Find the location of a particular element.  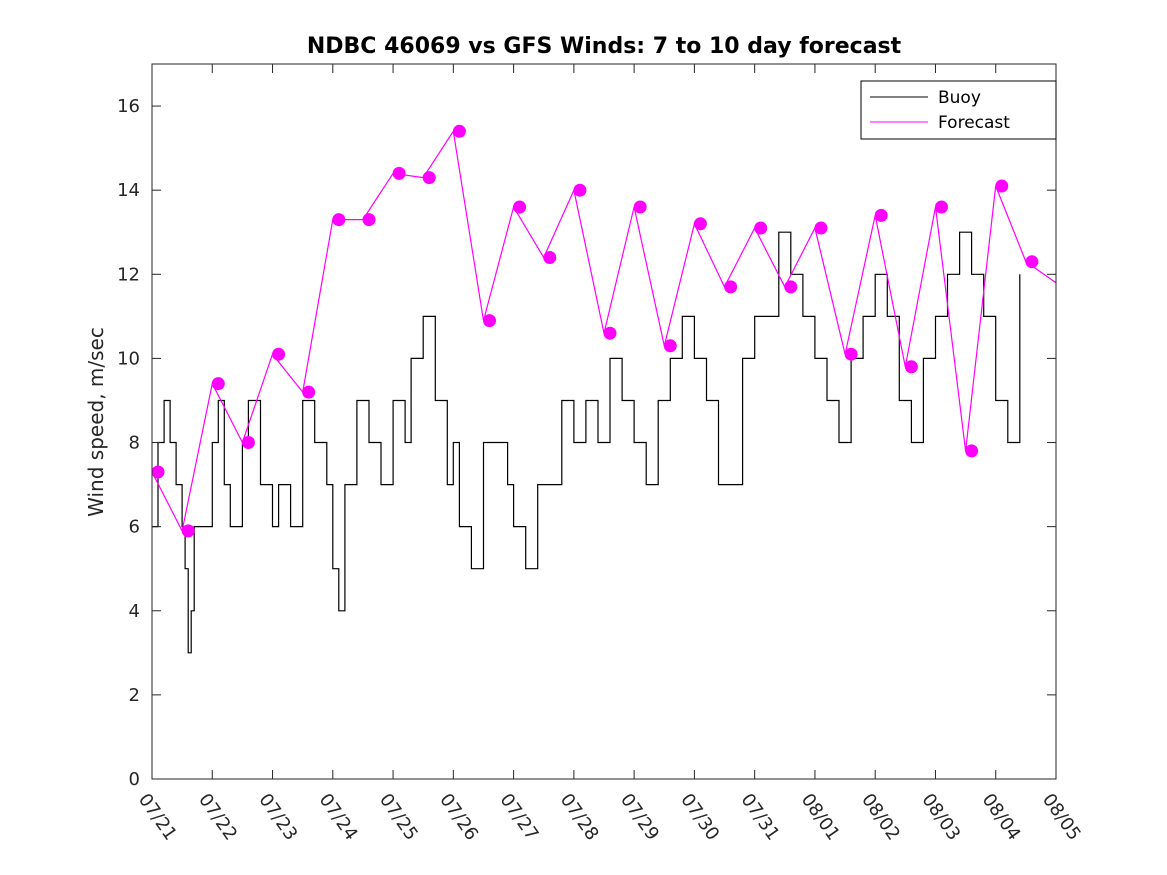

legend-box is located at coordinates (958, 110).